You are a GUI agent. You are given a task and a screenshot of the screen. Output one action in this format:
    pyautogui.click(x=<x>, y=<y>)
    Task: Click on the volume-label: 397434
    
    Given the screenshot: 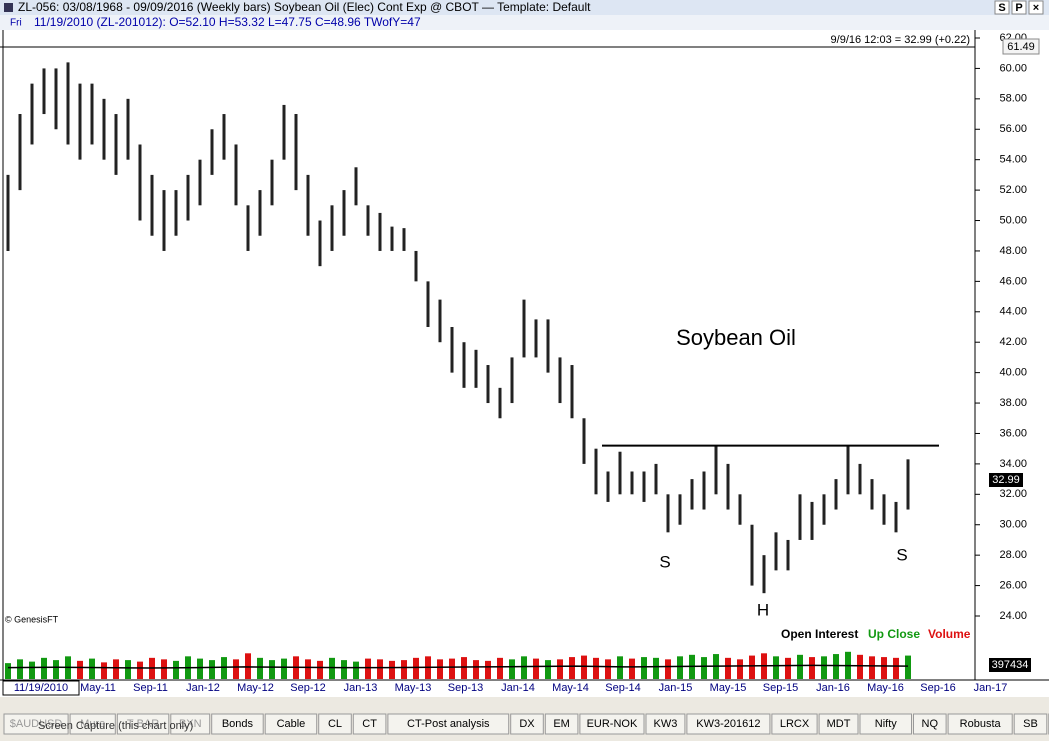 What is the action you would take?
    pyautogui.click(x=1010, y=665)
    